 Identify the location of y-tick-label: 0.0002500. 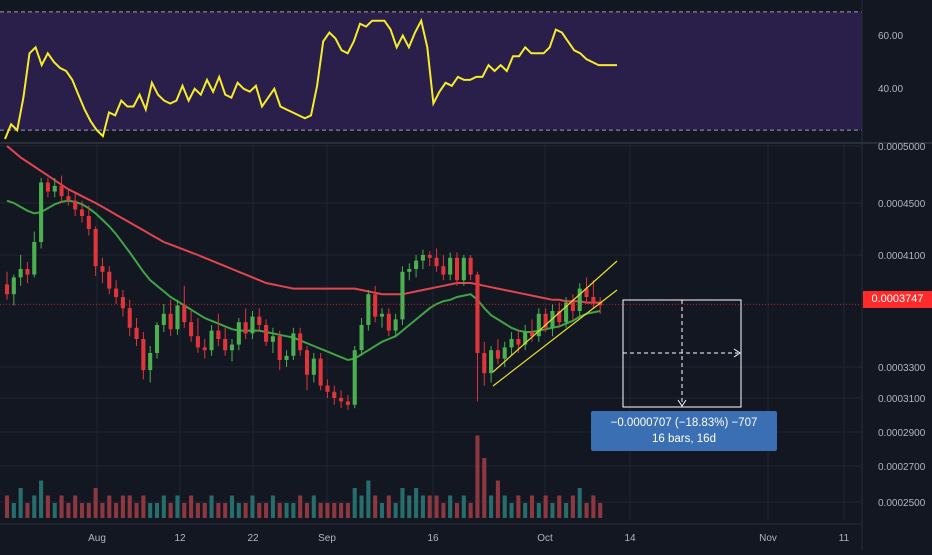
(902, 503).